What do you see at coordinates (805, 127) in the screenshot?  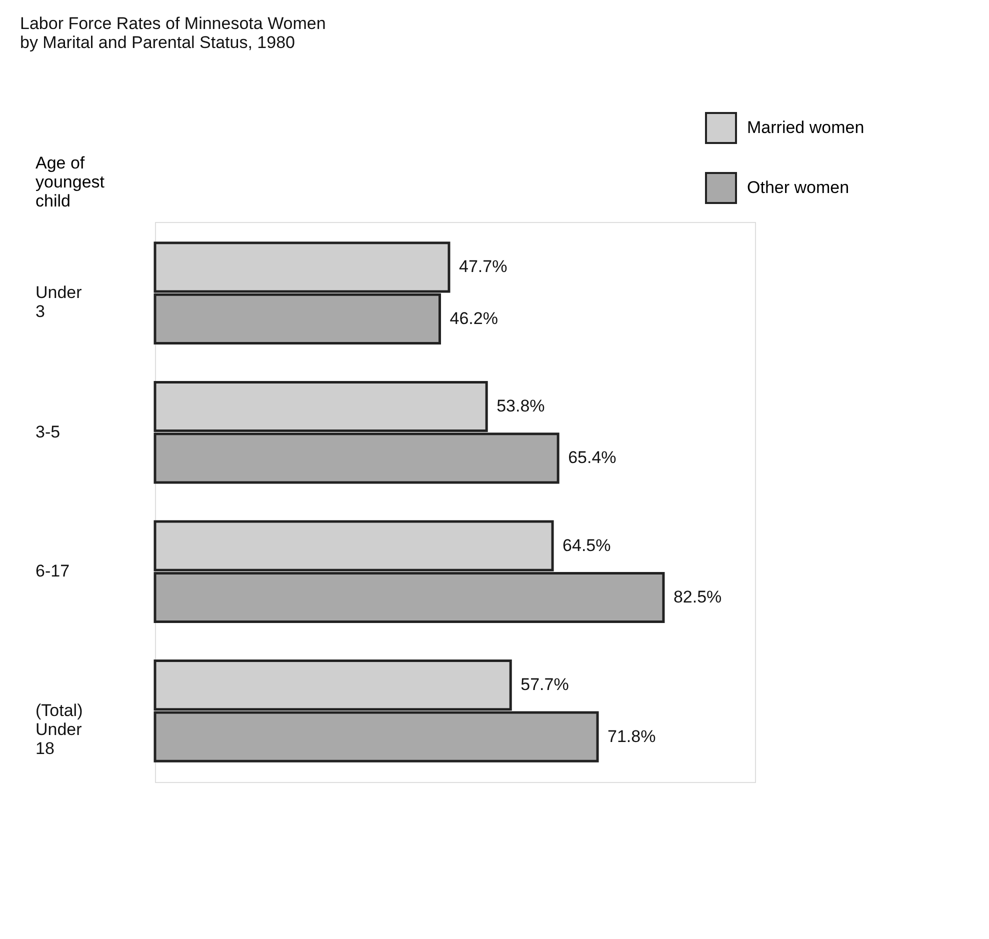 I see `legend-label: Married women` at bounding box center [805, 127].